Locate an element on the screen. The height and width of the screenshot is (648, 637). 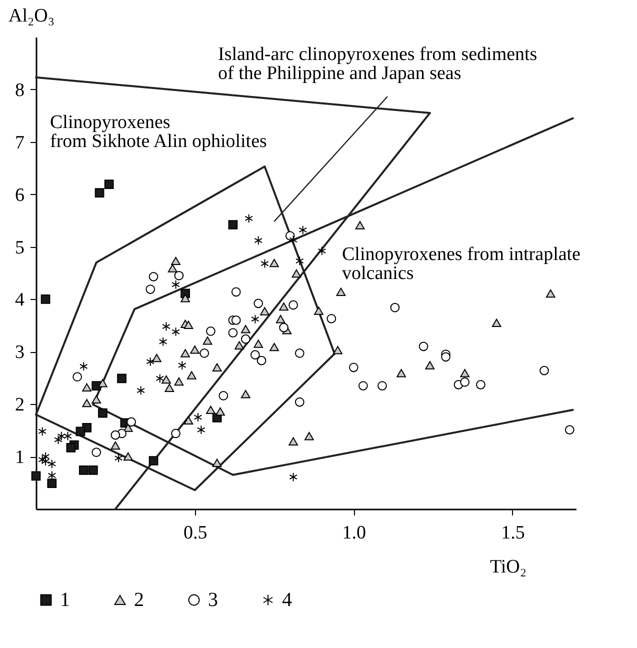
annotation: Clinopyroxenes from intraplate volcanics is located at coordinates (461, 264).